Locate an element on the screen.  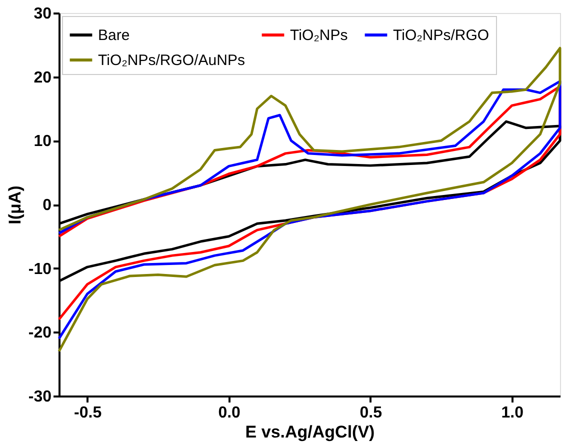
legend-label: TiO₂NPs is located at coordinates (319, 35).